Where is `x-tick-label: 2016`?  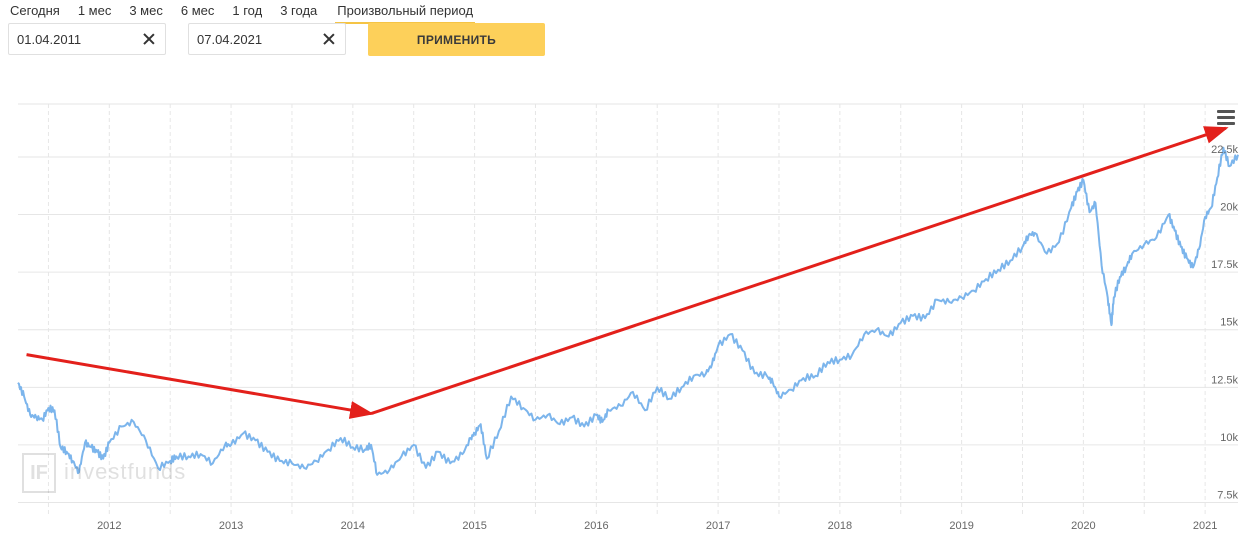 x-tick-label: 2016 is located at coordinates (596, 526).